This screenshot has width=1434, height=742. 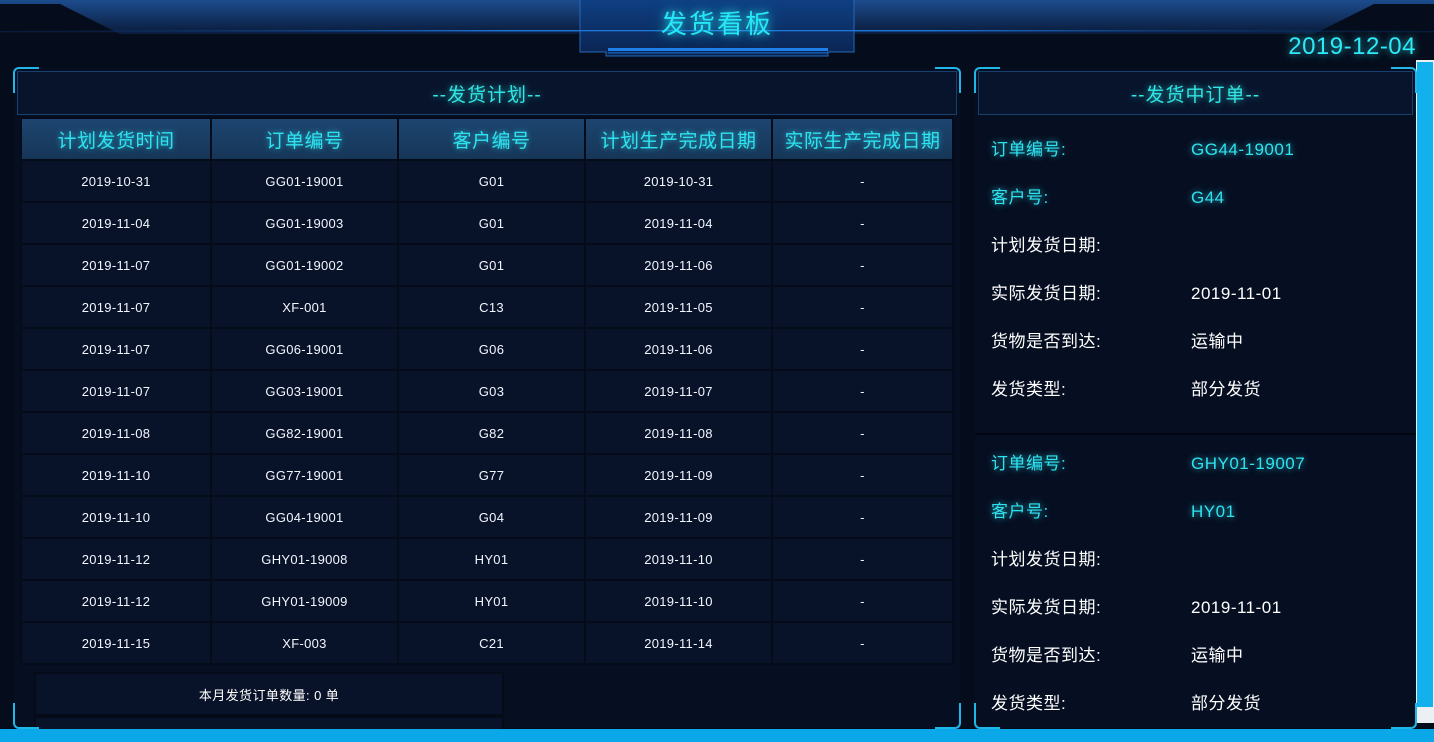 What do you see at coordinates (491, 139) in the screenshot?
I see `table-column-header: 客户编号` at bounding box center [491, 139].